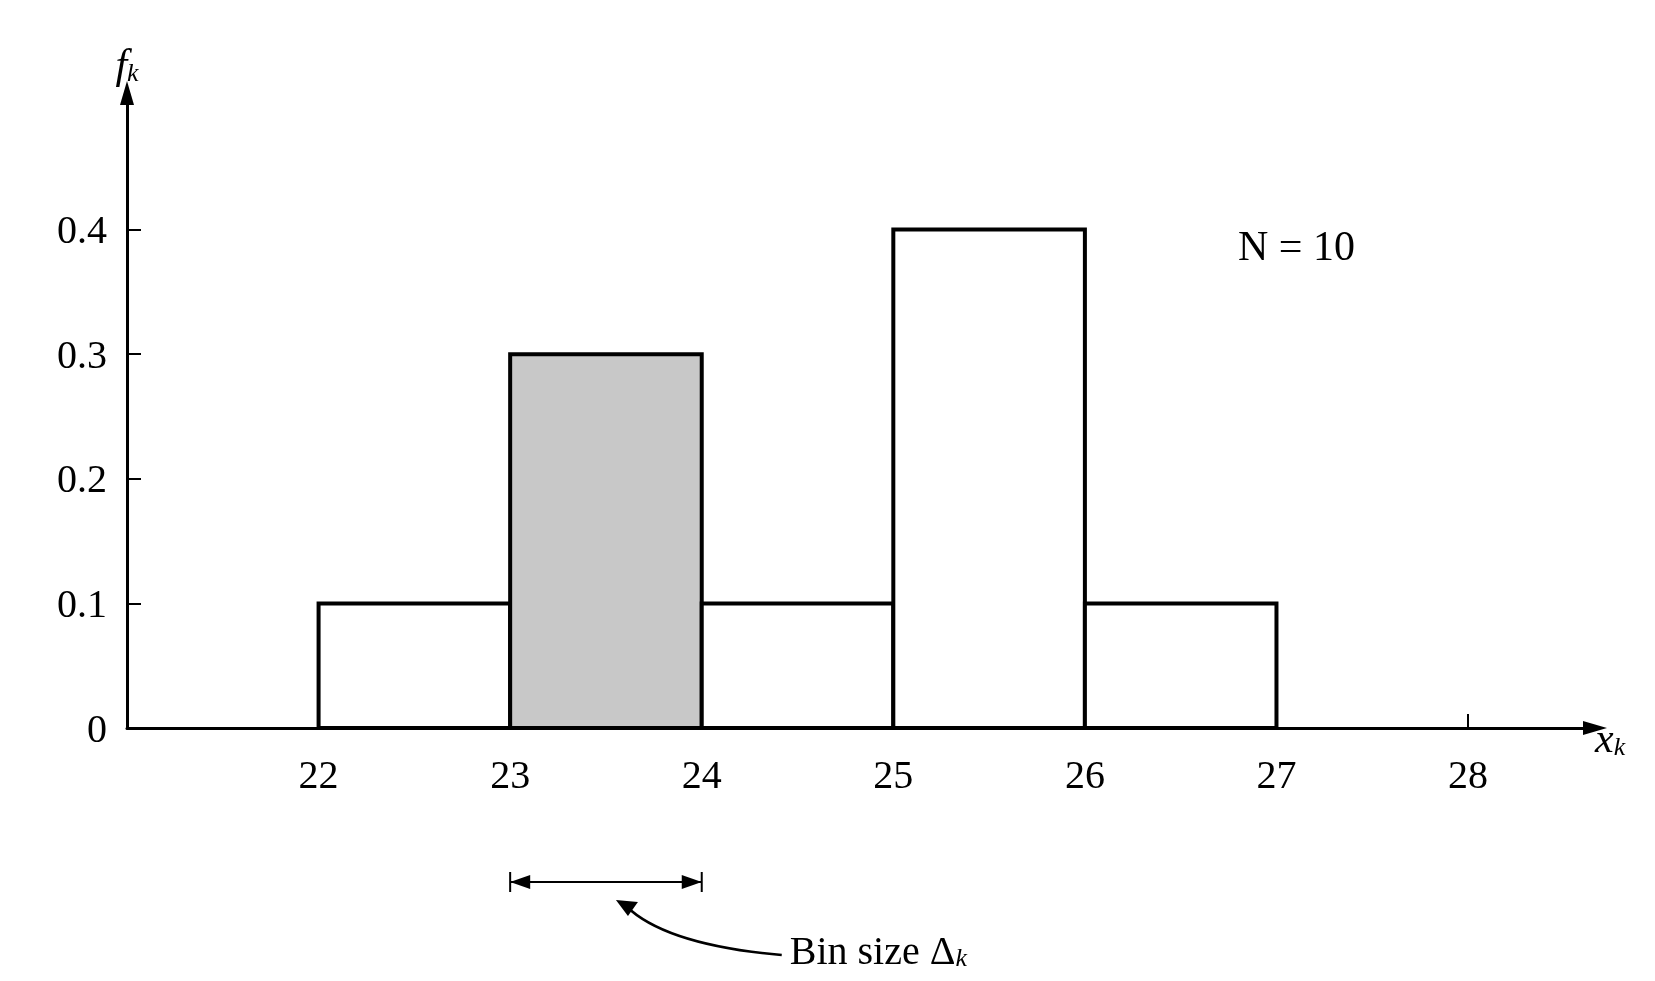 Image resolution: width=1655 pixels, height=981 pixels. Describe the element at coordinates (1468, 774) in the screenshot. I see `x-tick-label: 28` at that location.